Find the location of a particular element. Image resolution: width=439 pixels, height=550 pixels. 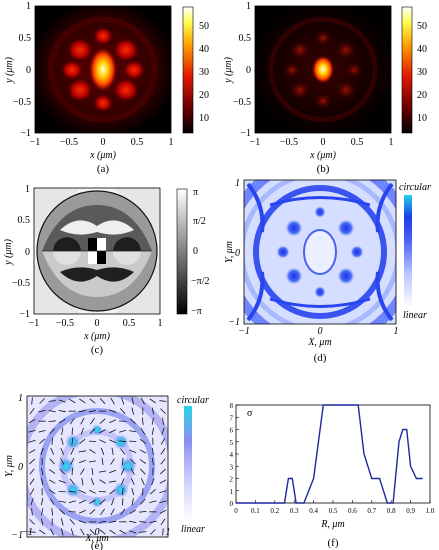

panel-d-xtick-0: −1 is located at coordinates (244, 331).